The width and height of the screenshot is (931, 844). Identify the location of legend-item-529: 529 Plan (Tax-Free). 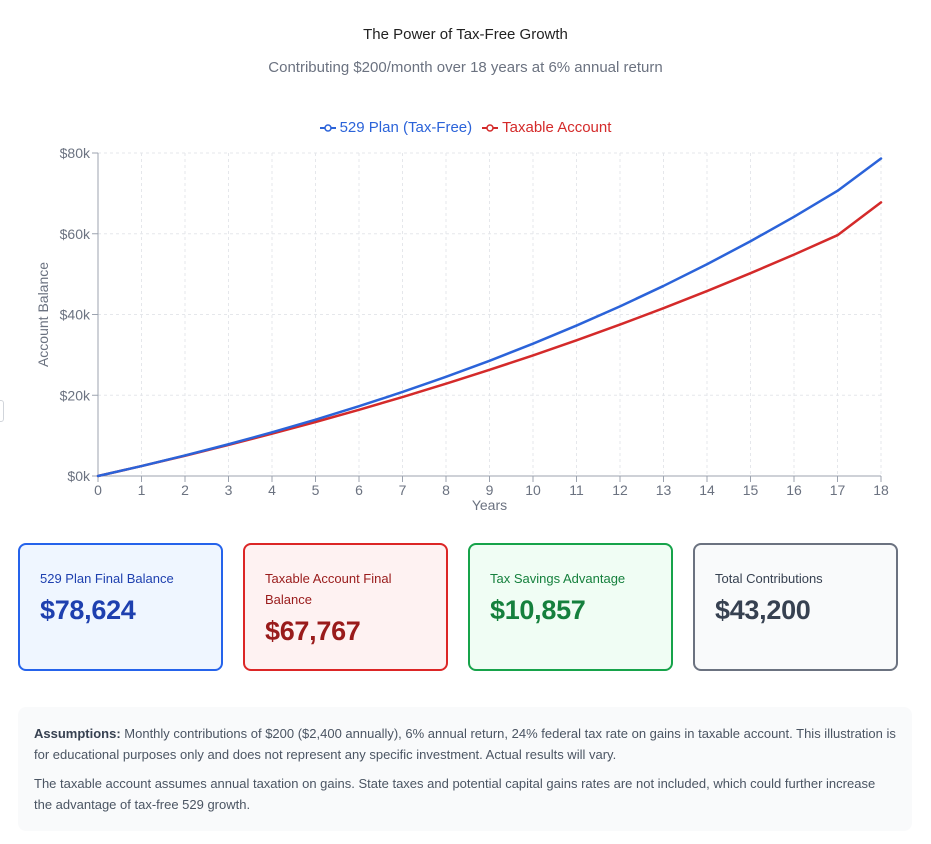
(396, 127).